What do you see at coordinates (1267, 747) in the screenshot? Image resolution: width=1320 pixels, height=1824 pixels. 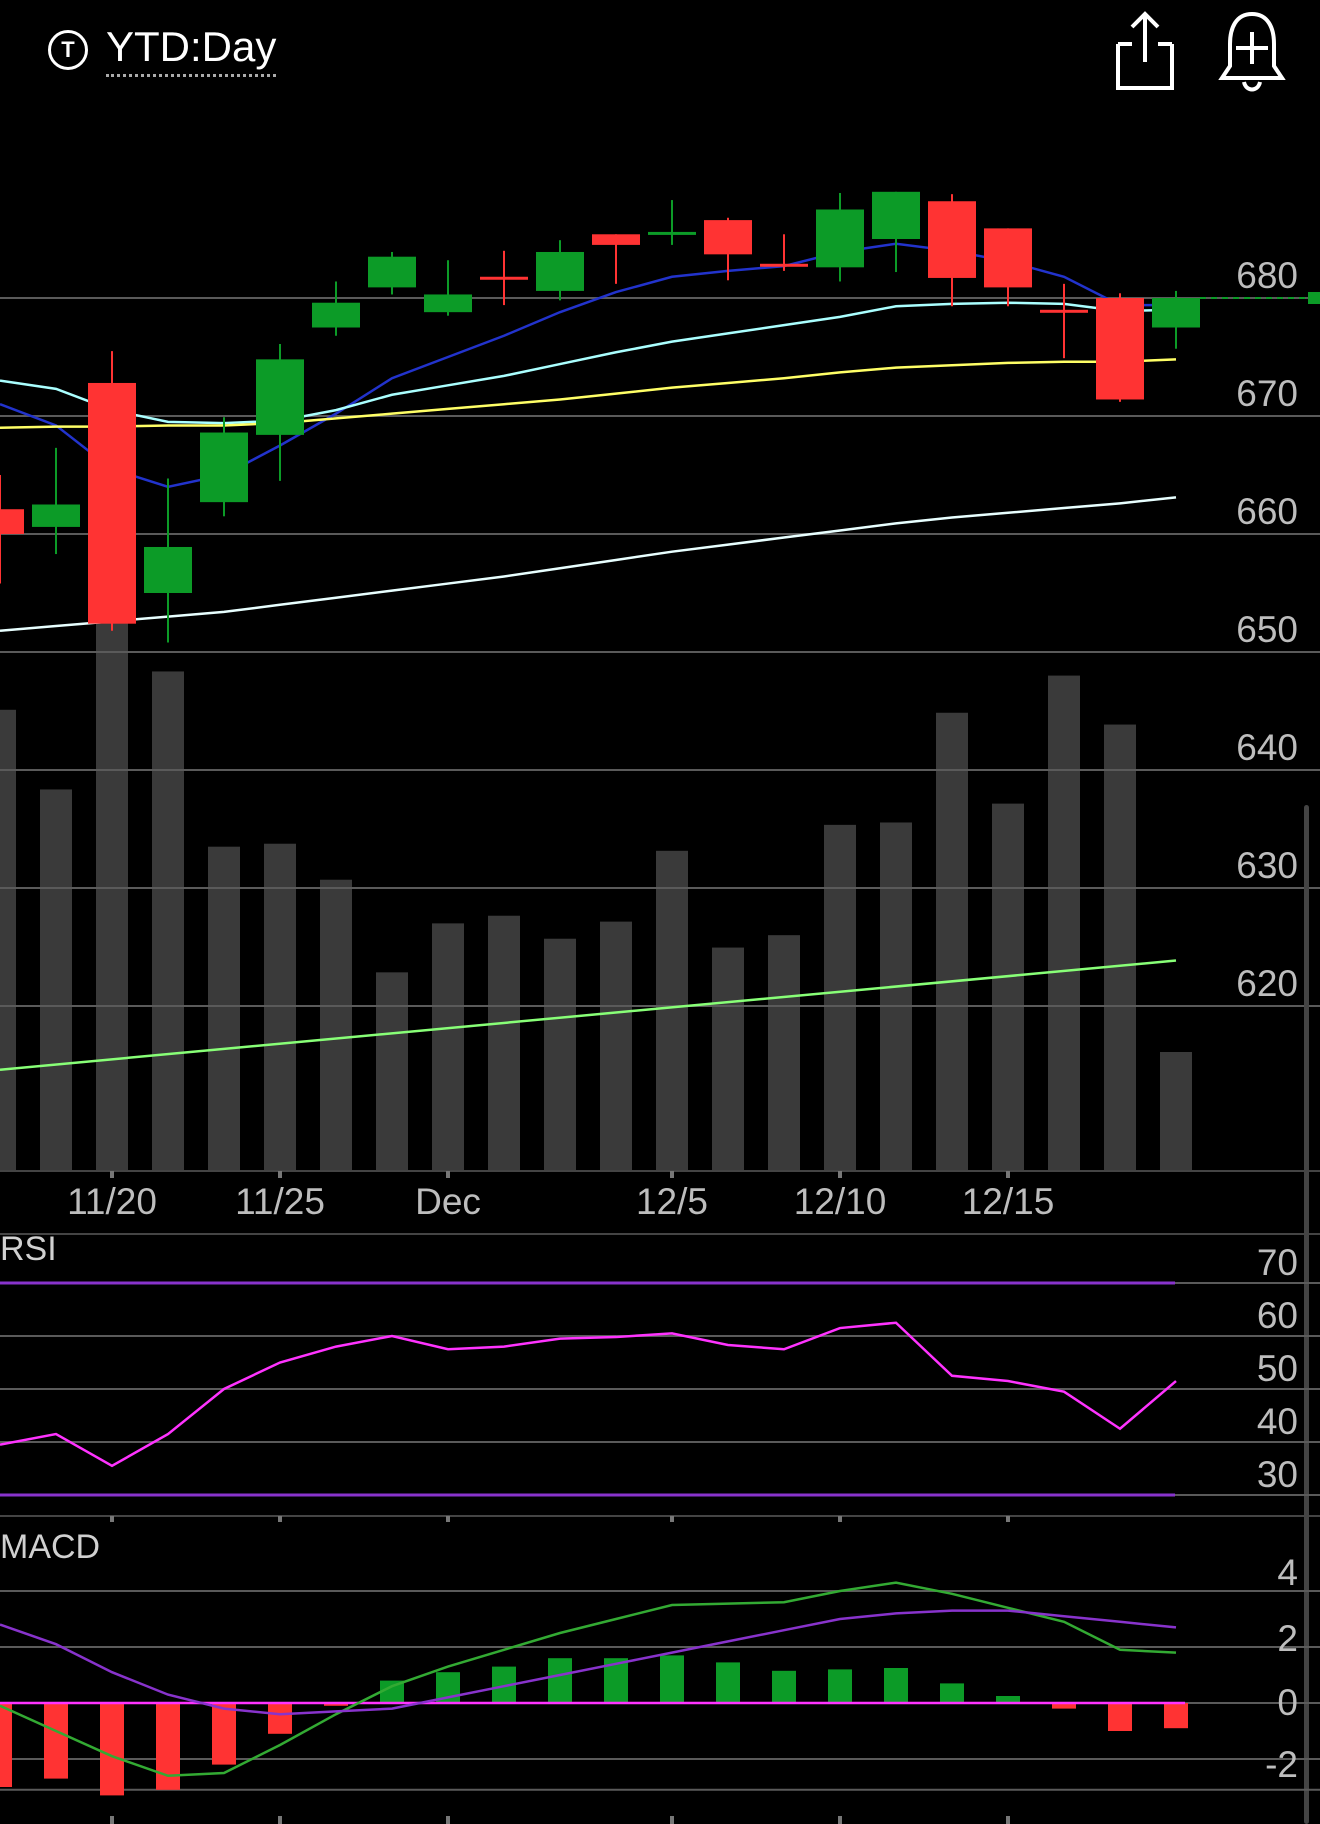 I see `price-axis-tick: 640` at bounding box center [1267, 747].